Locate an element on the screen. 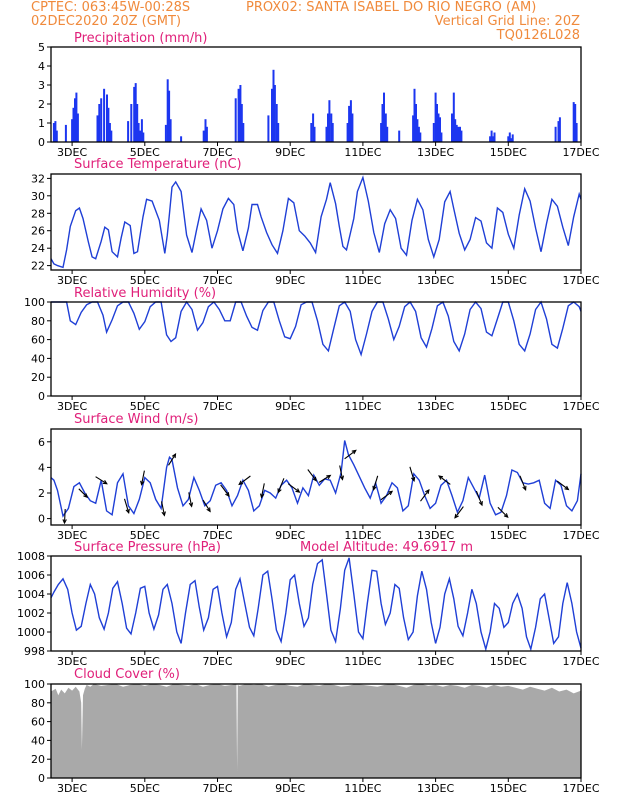  temp-series-line is located at coordinates (316, 222).